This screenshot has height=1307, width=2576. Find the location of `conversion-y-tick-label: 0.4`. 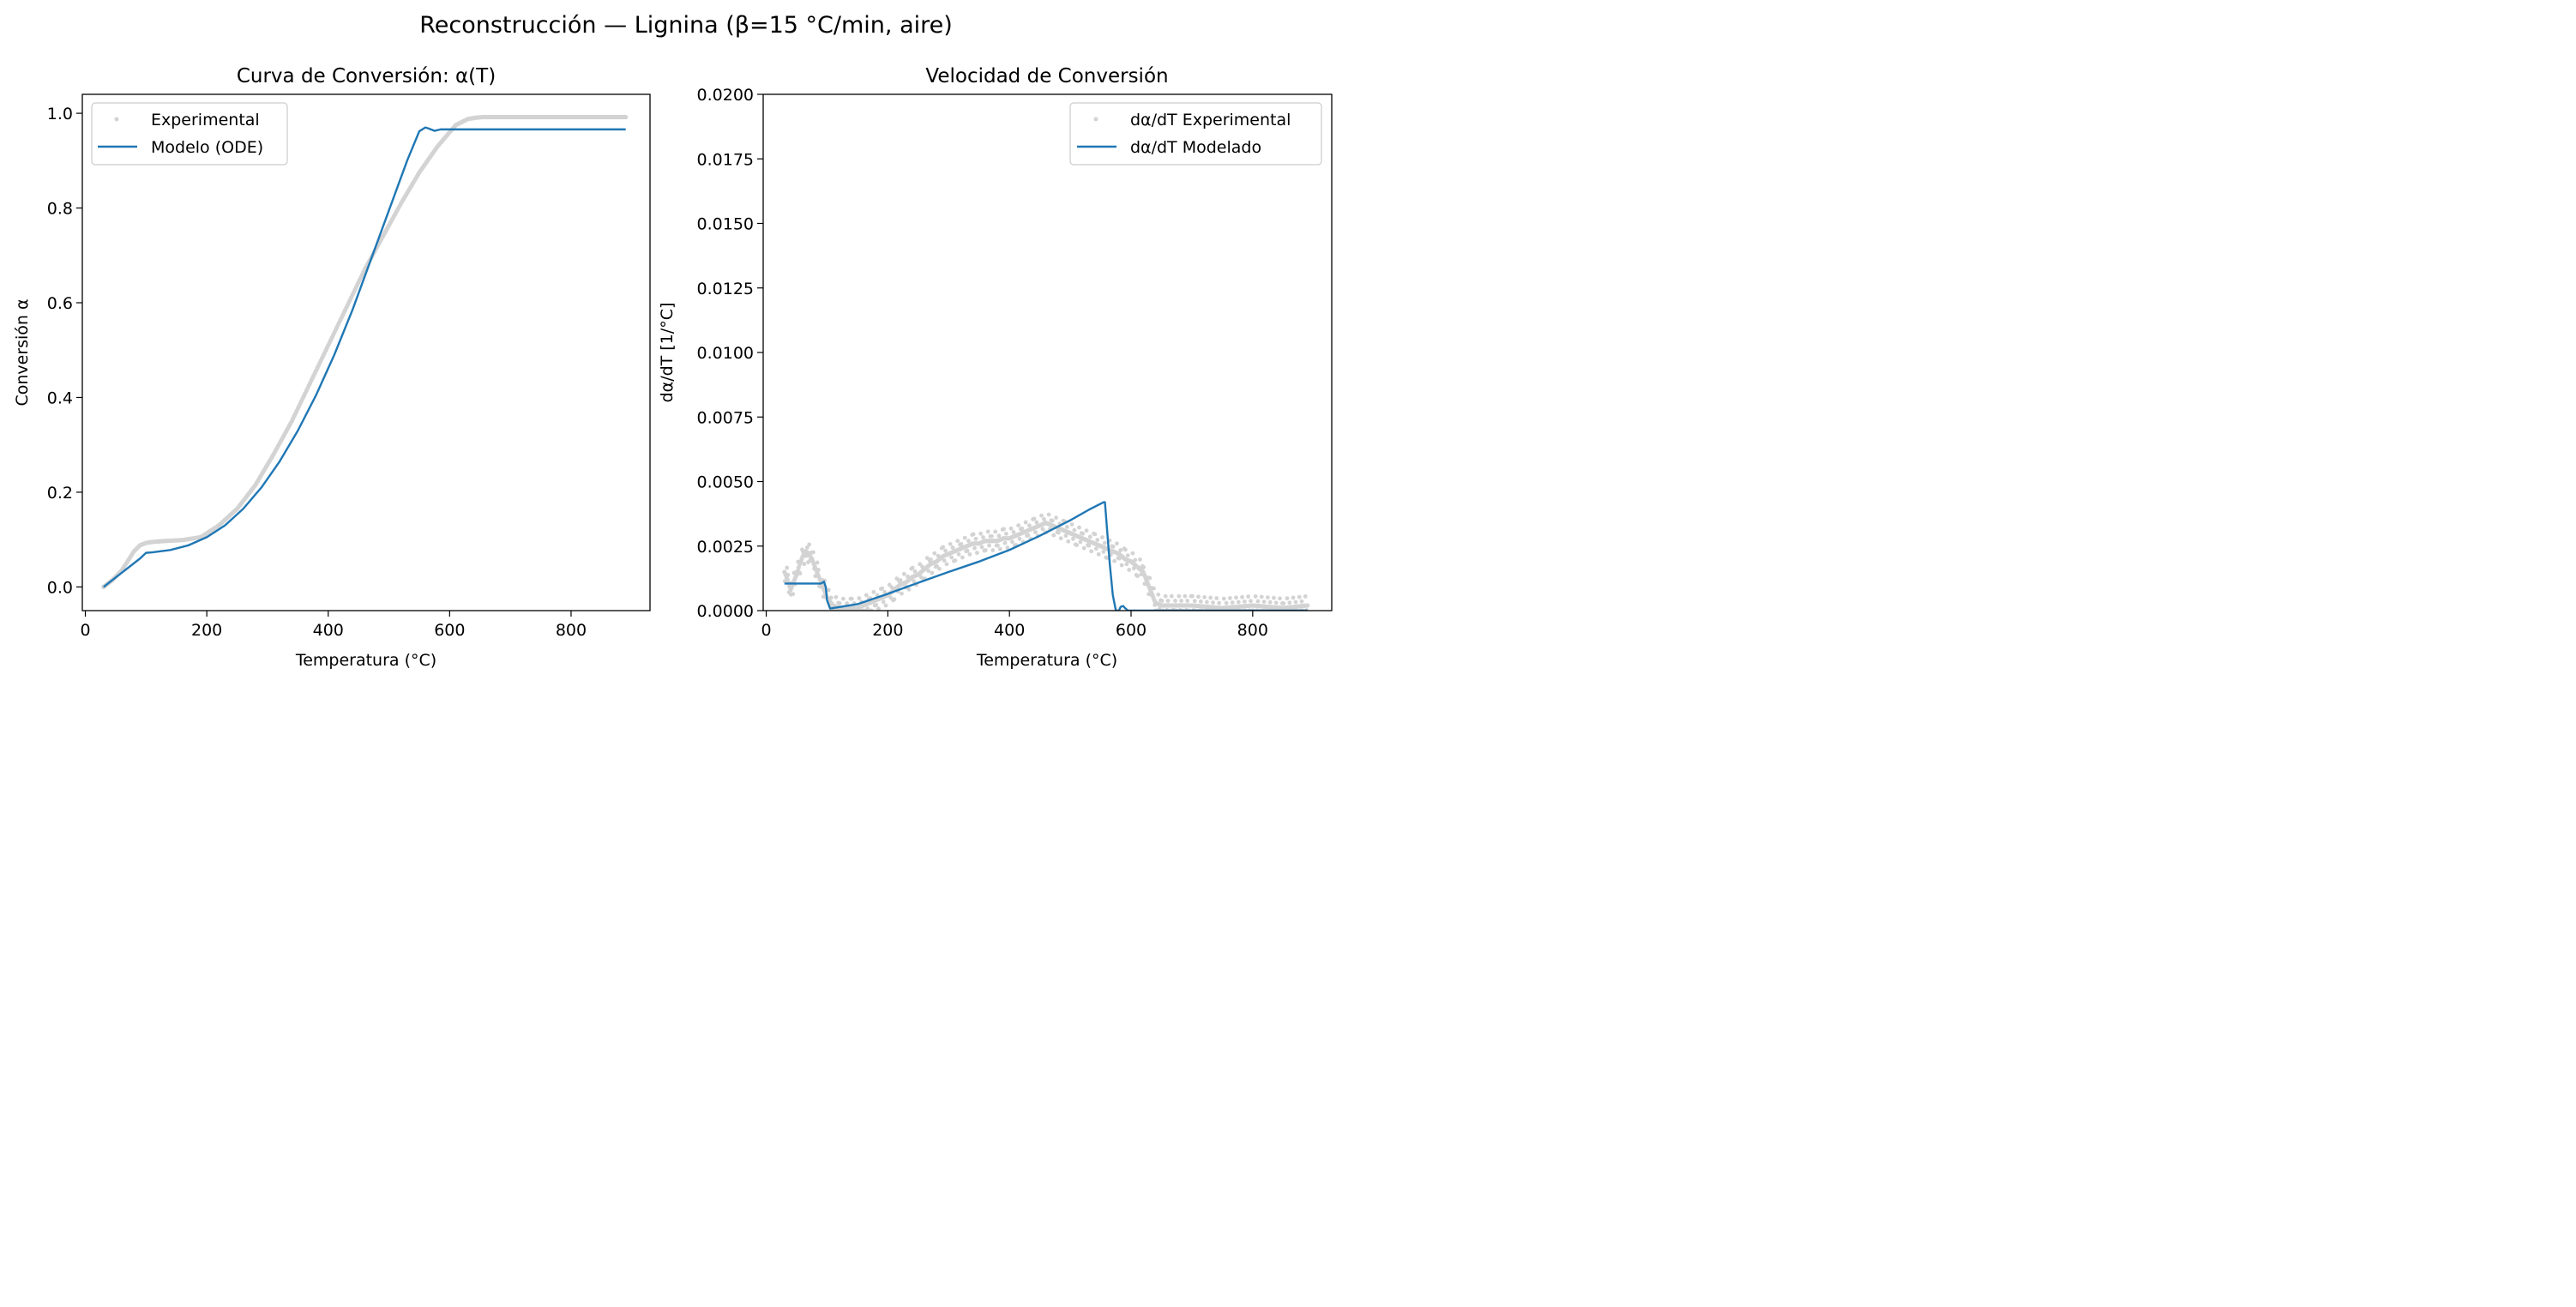

conversion-y-tick-label: 0.4 is located at coordinates (60, 397).